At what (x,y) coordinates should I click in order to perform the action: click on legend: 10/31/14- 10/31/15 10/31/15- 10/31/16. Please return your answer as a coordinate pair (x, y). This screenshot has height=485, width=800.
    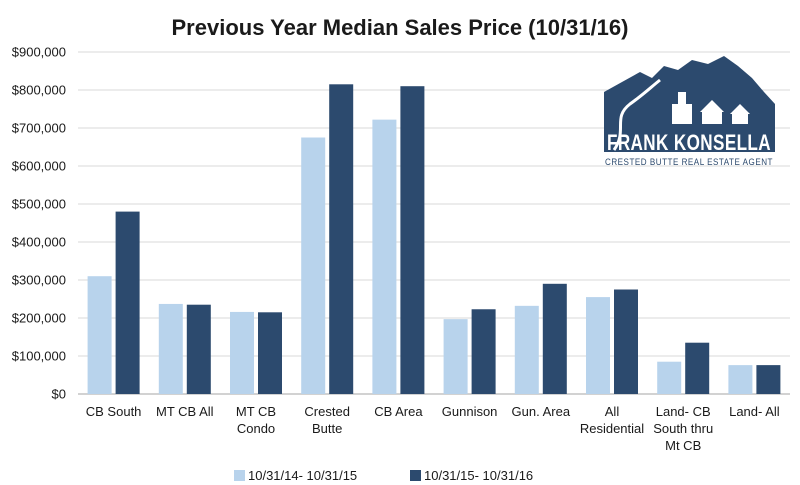
    Looking at the image, I should click on (383, 475).